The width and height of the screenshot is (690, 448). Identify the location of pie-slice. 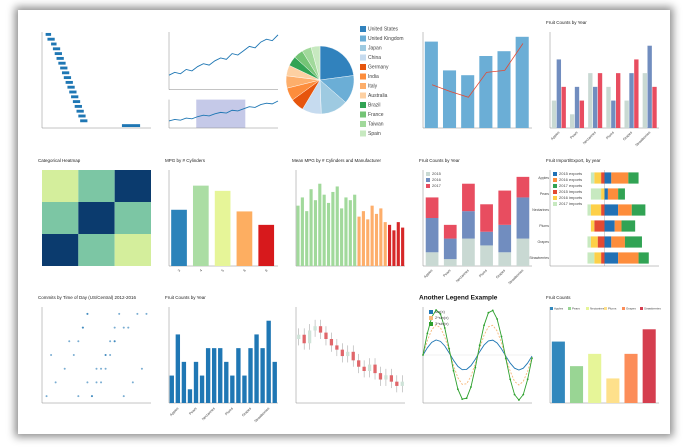
(336, 63).